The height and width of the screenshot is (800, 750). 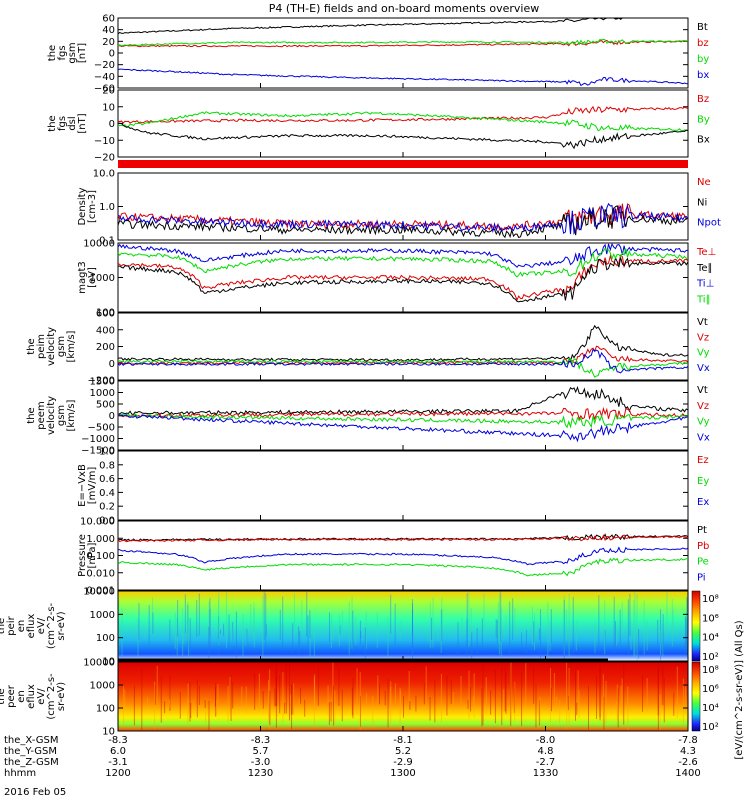 I want to click on y-tick-label: −40, so click(x=104, y=77).